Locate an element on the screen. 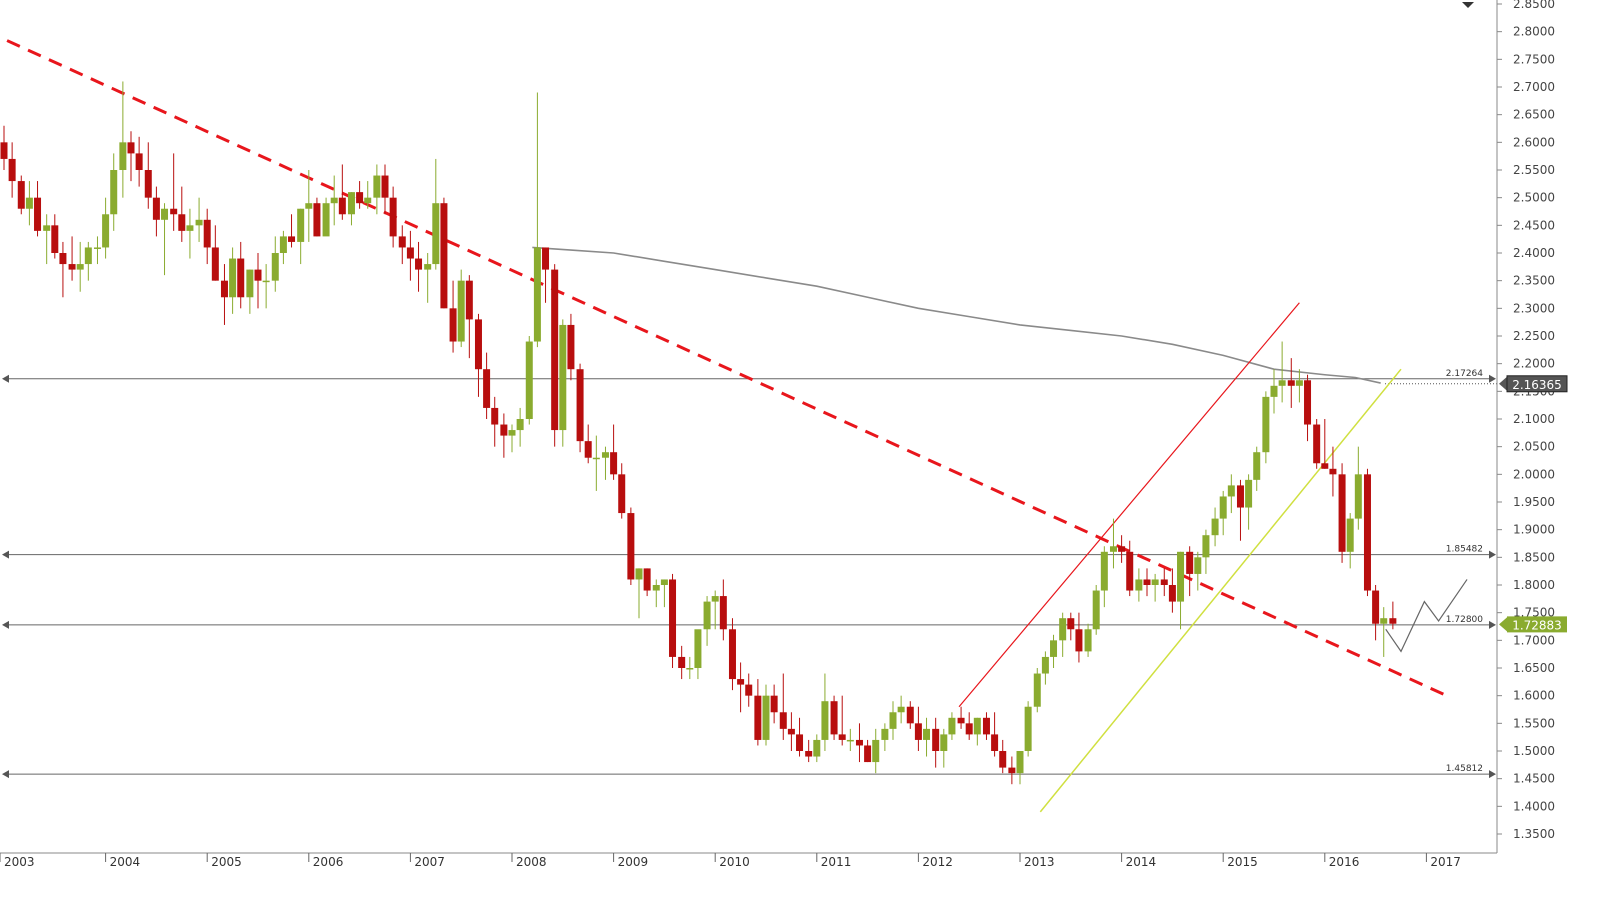 This screenshot has width=1617, height=899. y-tick-label: 1.5000 is located at coordinates (1534, 751).